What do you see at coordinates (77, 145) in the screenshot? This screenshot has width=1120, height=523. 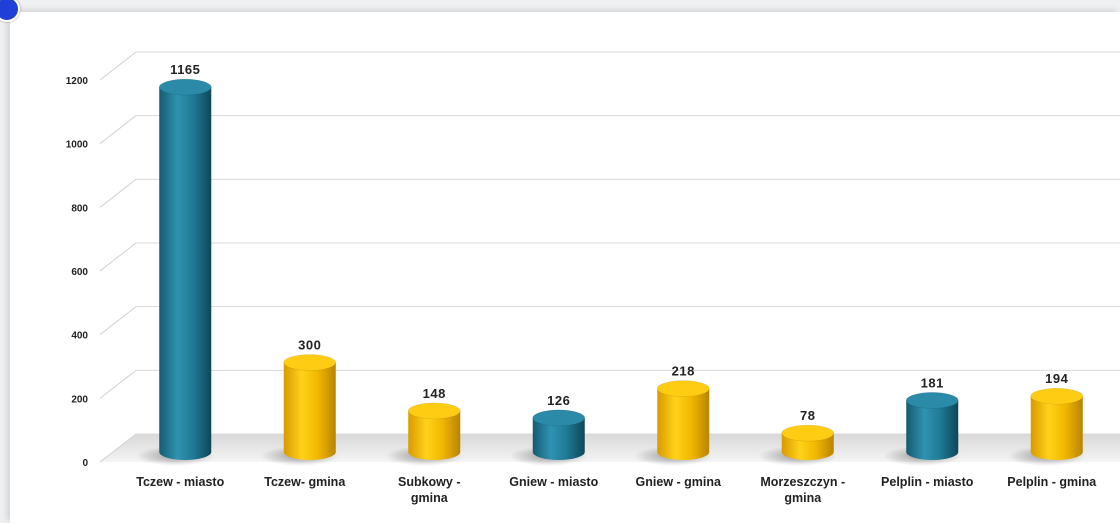 I see `y-tick-label: 1000` at bounding box center [77, 145].